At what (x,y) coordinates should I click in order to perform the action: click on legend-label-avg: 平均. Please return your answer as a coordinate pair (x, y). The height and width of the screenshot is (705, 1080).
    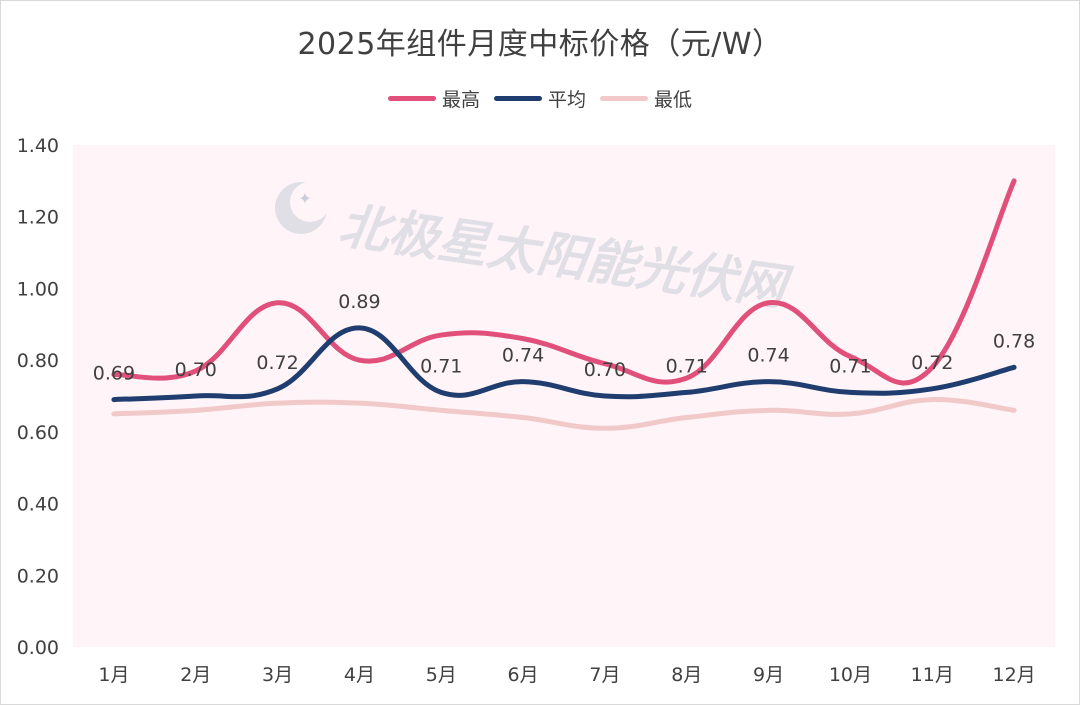
    Looking at the image, I should click on (566, 100).